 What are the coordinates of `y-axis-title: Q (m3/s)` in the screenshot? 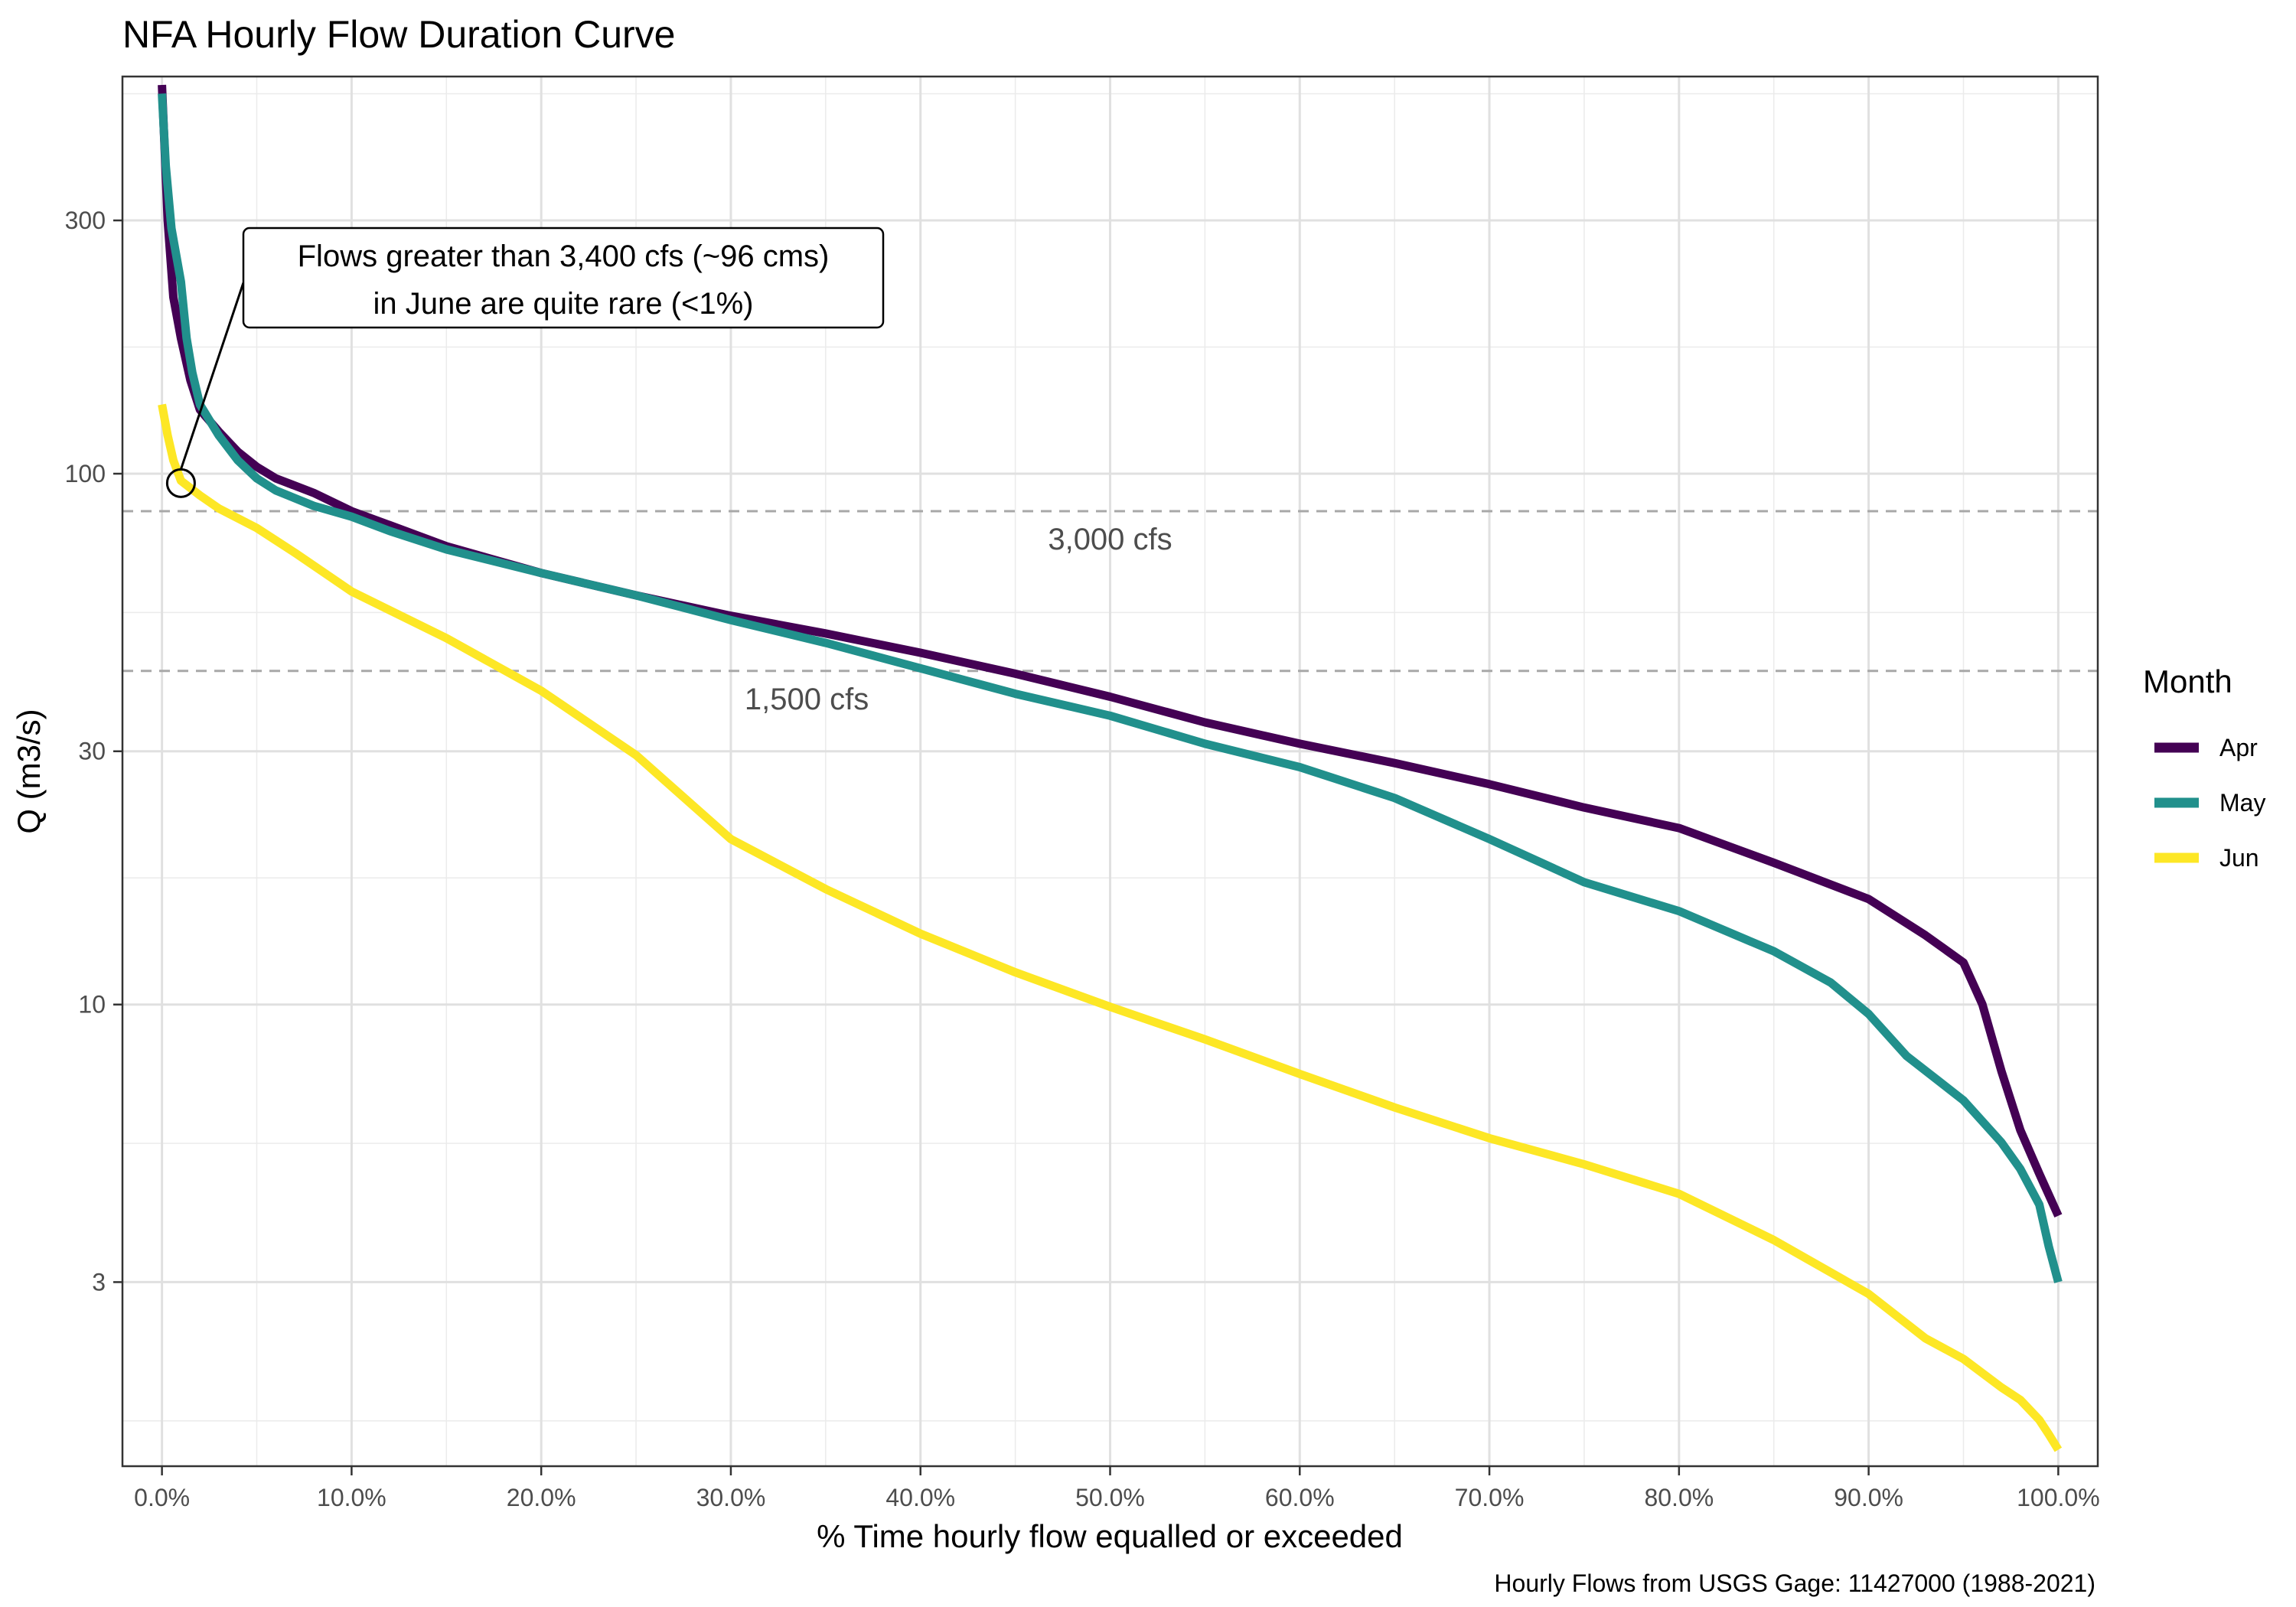 It's located at (29, 771).